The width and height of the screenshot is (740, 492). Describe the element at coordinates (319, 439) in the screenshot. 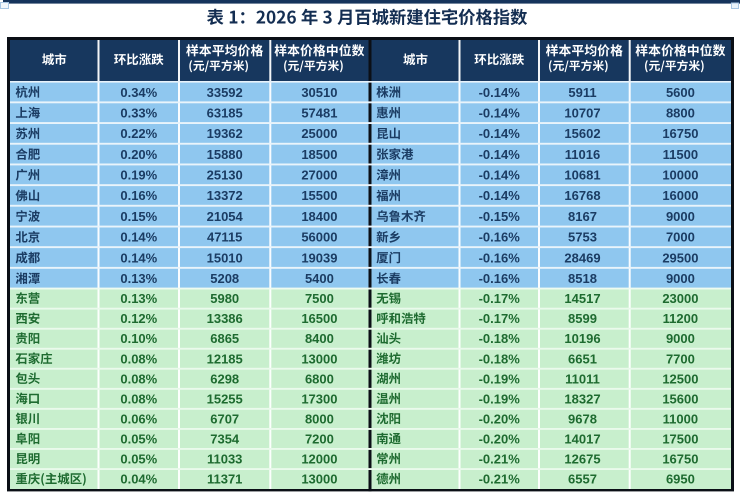

I see `svg-text: 7200` at that location.